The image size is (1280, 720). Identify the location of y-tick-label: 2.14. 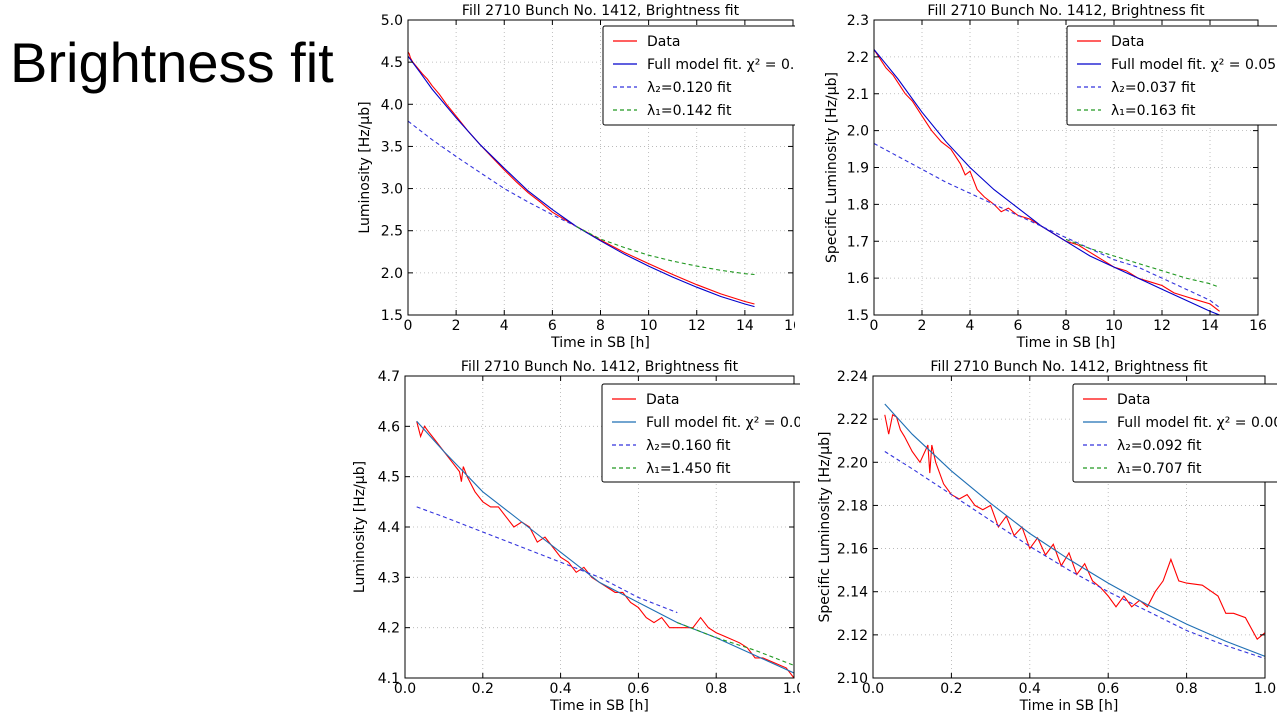
(852, 593).